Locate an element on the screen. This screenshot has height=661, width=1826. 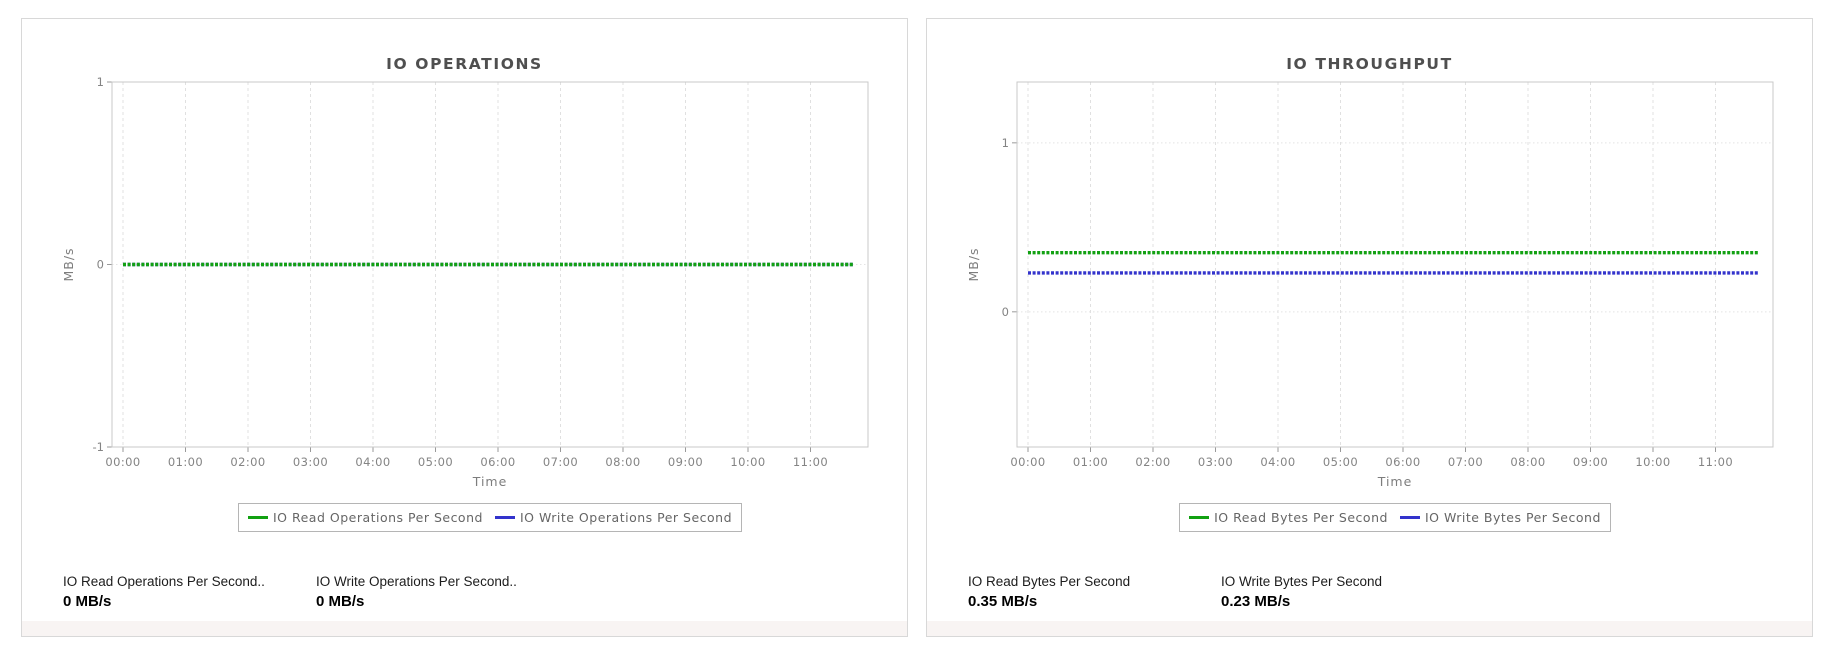
y-tick-label: -1 is located at coordinates (98, 447).